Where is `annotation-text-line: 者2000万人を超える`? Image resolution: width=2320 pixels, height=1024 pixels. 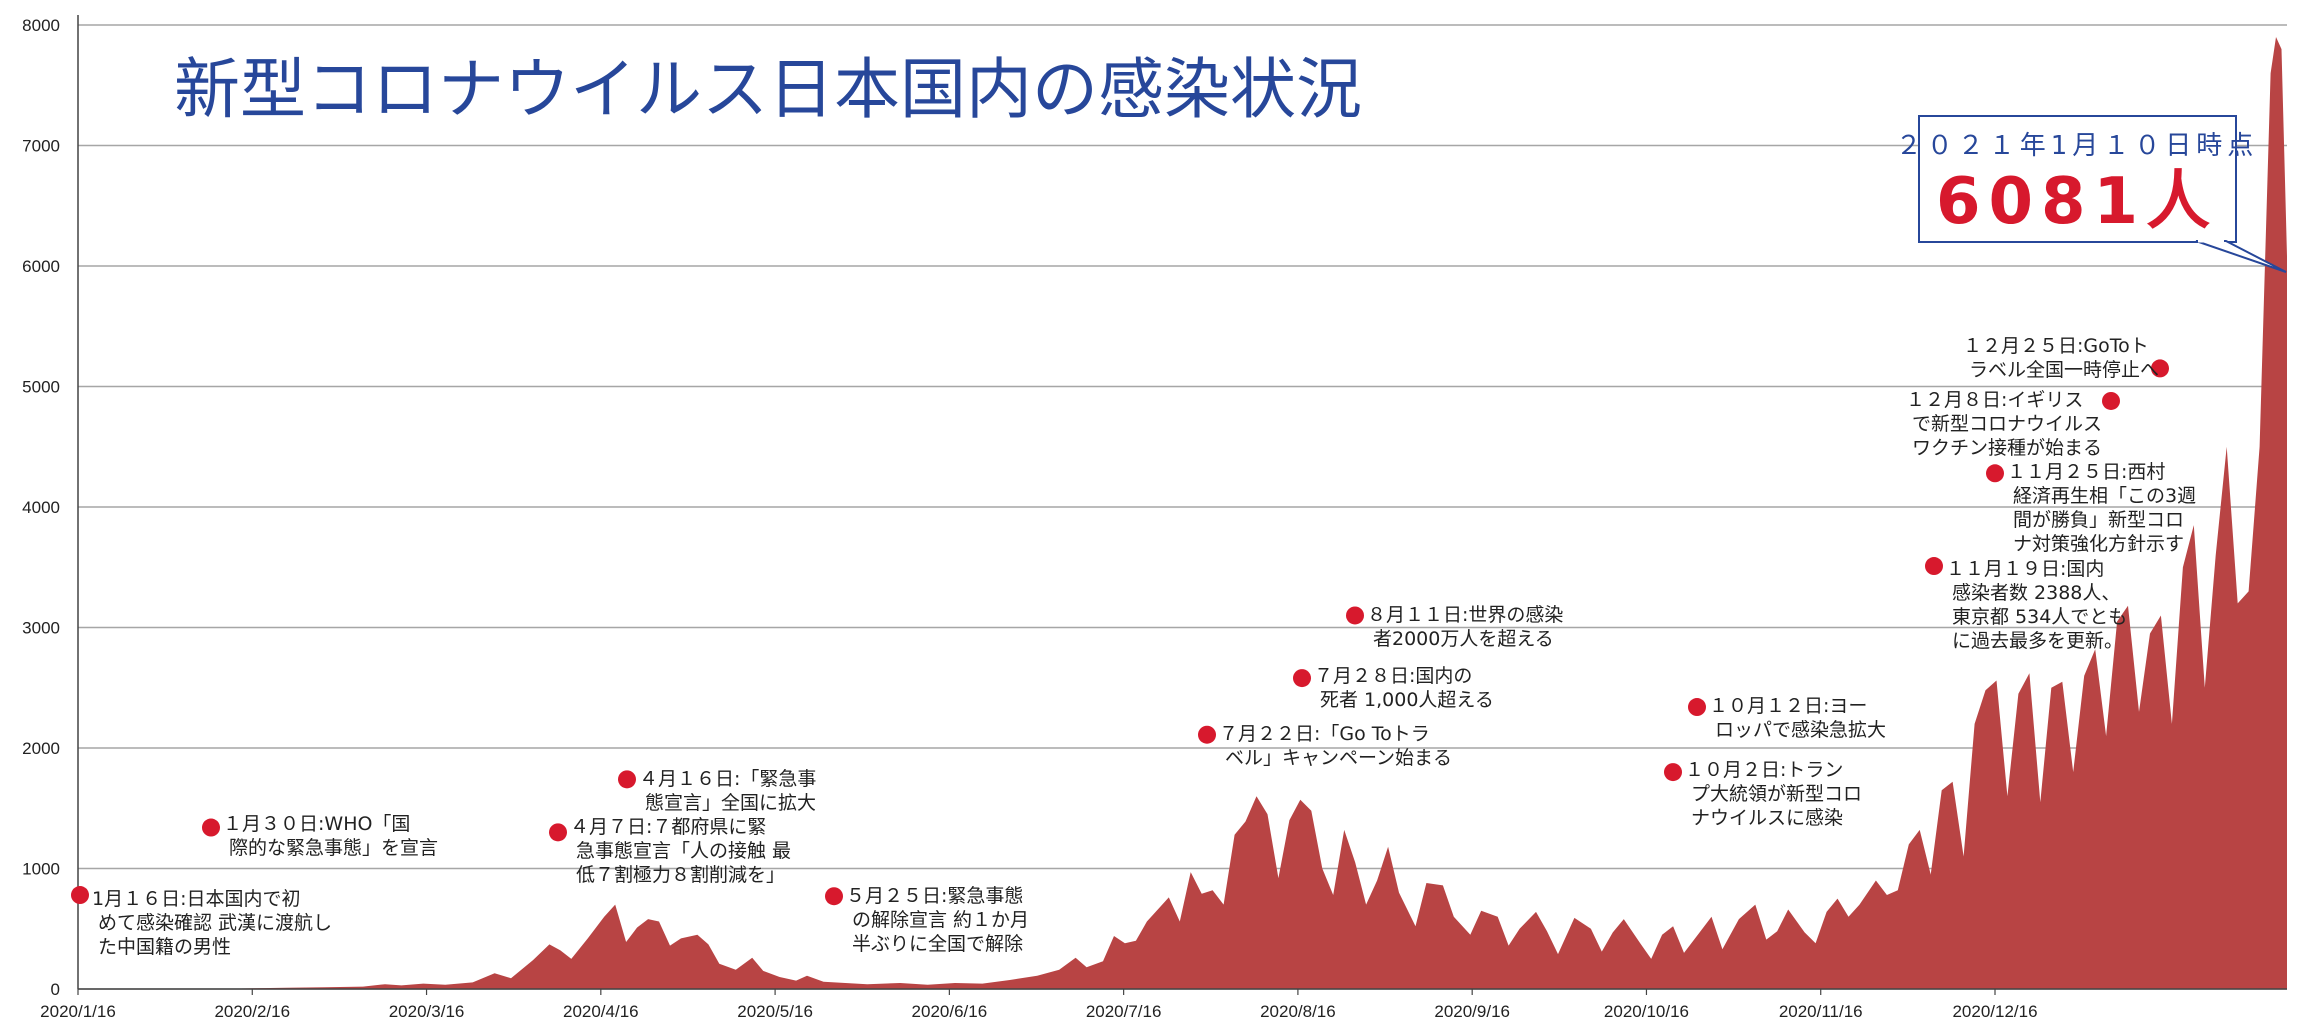 annotation-text-line: 者2000万人を超える is located at coordinates (1463, 639).